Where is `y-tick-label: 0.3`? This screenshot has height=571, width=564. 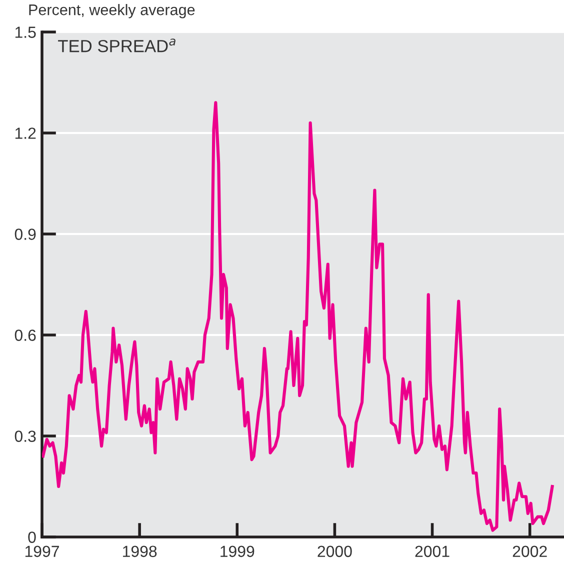
y-tick-label: 0.3 is located at coordinates (25, 436).